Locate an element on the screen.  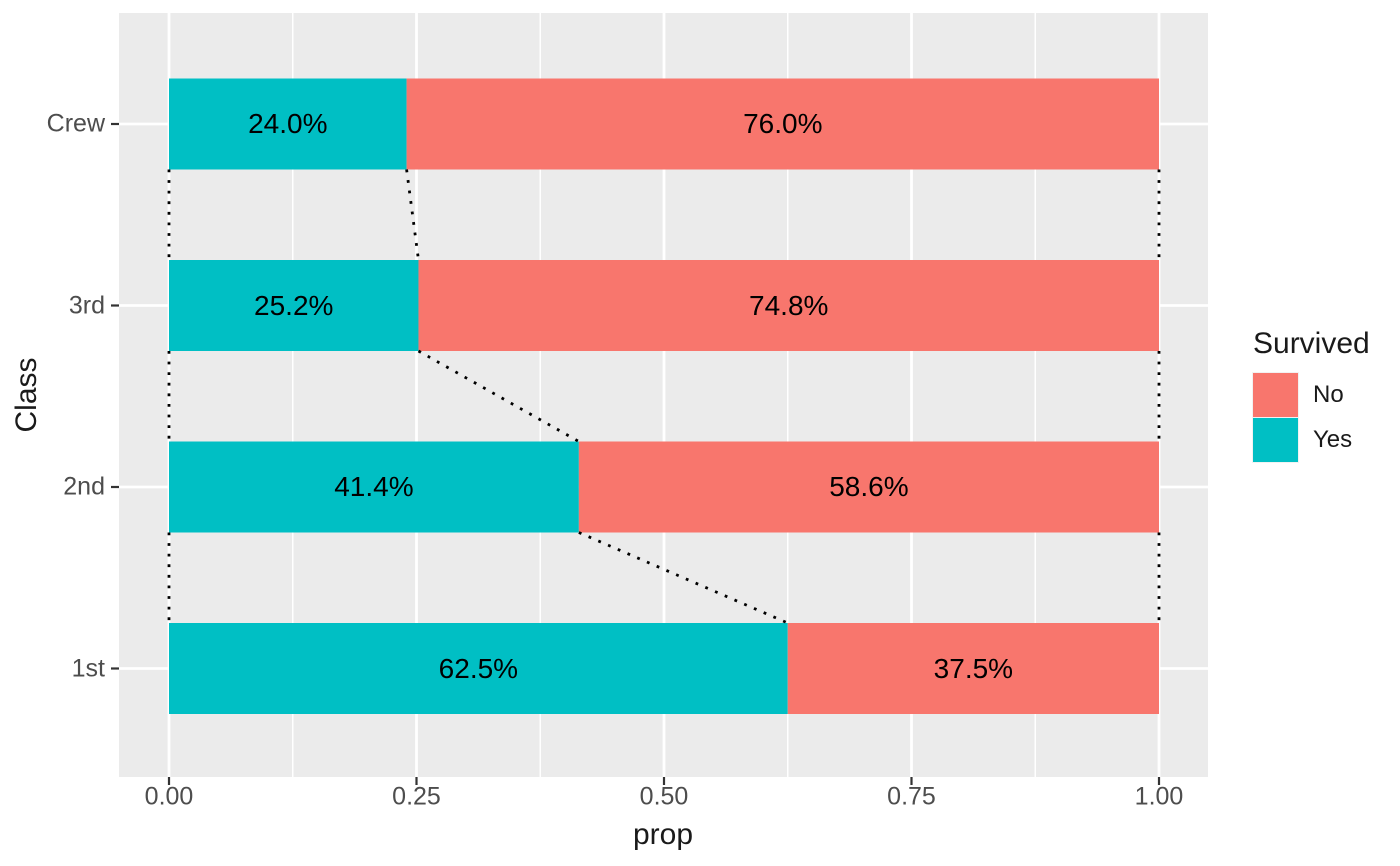
bar-2nd-no is located at coordinates (868, 487).